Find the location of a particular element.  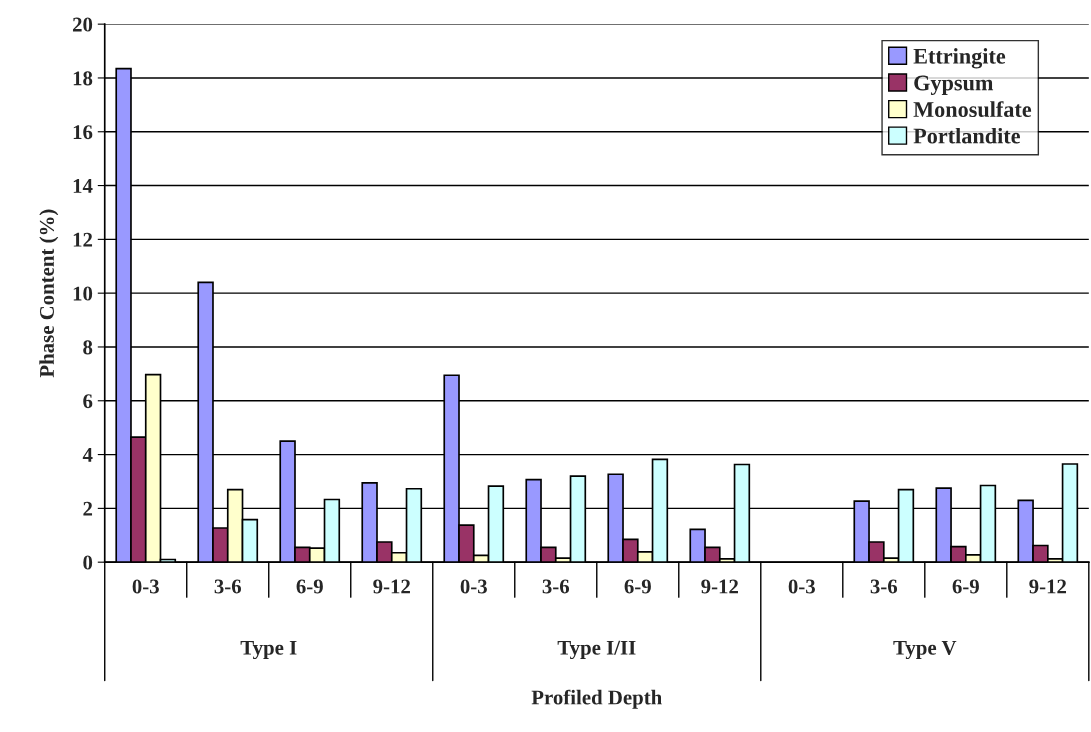

legend-label: Gypsum is located at coordinates (954, 85).